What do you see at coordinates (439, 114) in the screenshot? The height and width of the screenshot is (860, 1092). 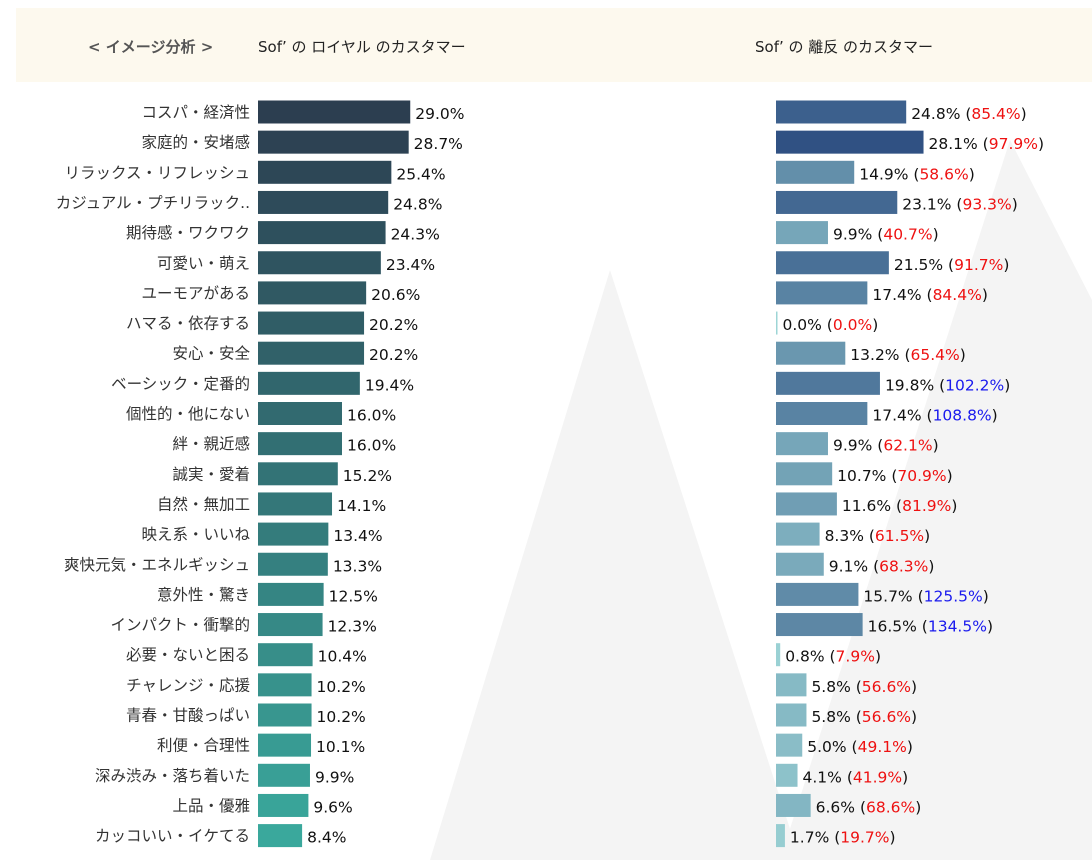 I see `loyal-value-label: 29.0%` at bounding box center [439, 114].